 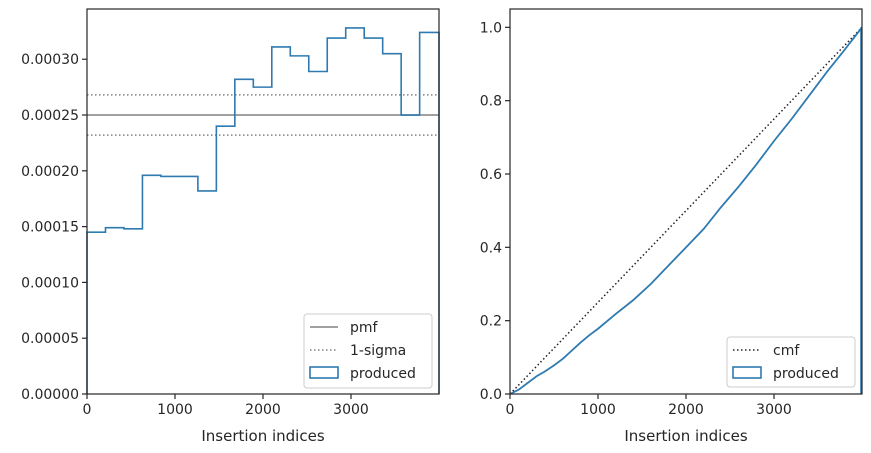 I want to click on legend-1-sigma-label: 1-sigma, so click(x=378, y=351).